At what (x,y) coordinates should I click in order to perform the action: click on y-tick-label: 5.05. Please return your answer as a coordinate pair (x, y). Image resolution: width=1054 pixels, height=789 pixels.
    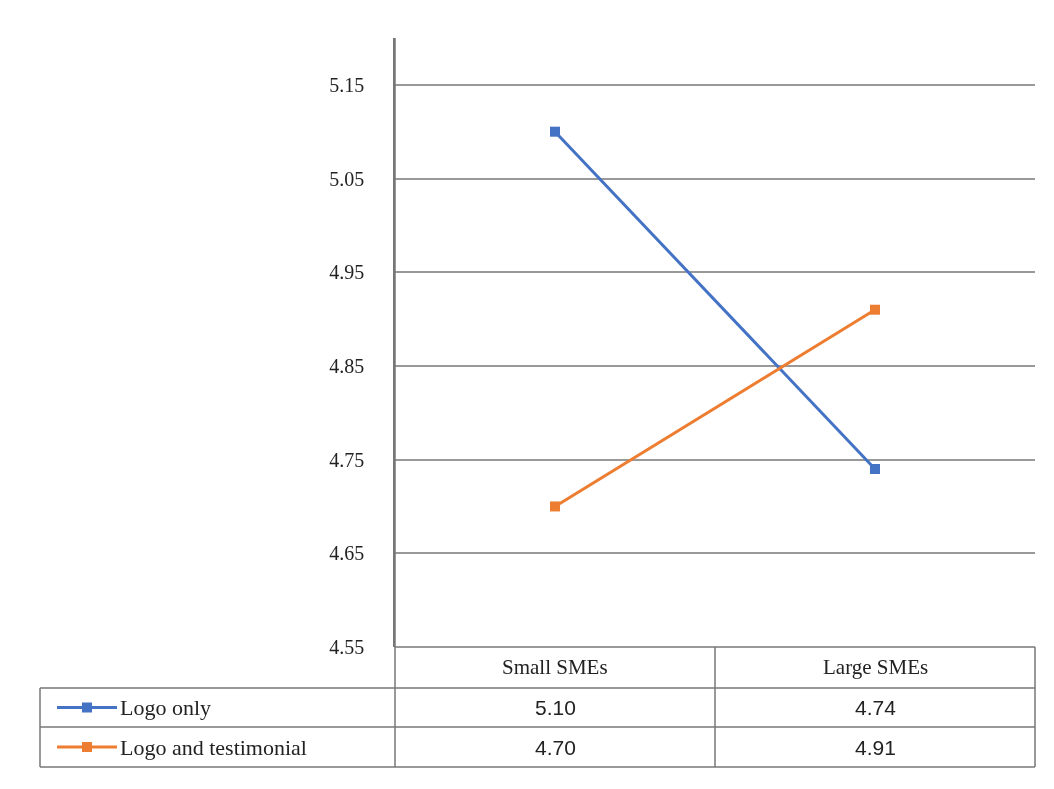
    Looking at the image, I should click on (347, 178).